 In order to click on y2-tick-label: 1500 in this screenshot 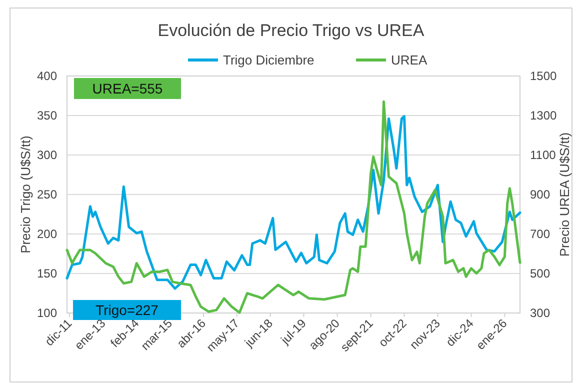, I will do `click(544, 76)`.